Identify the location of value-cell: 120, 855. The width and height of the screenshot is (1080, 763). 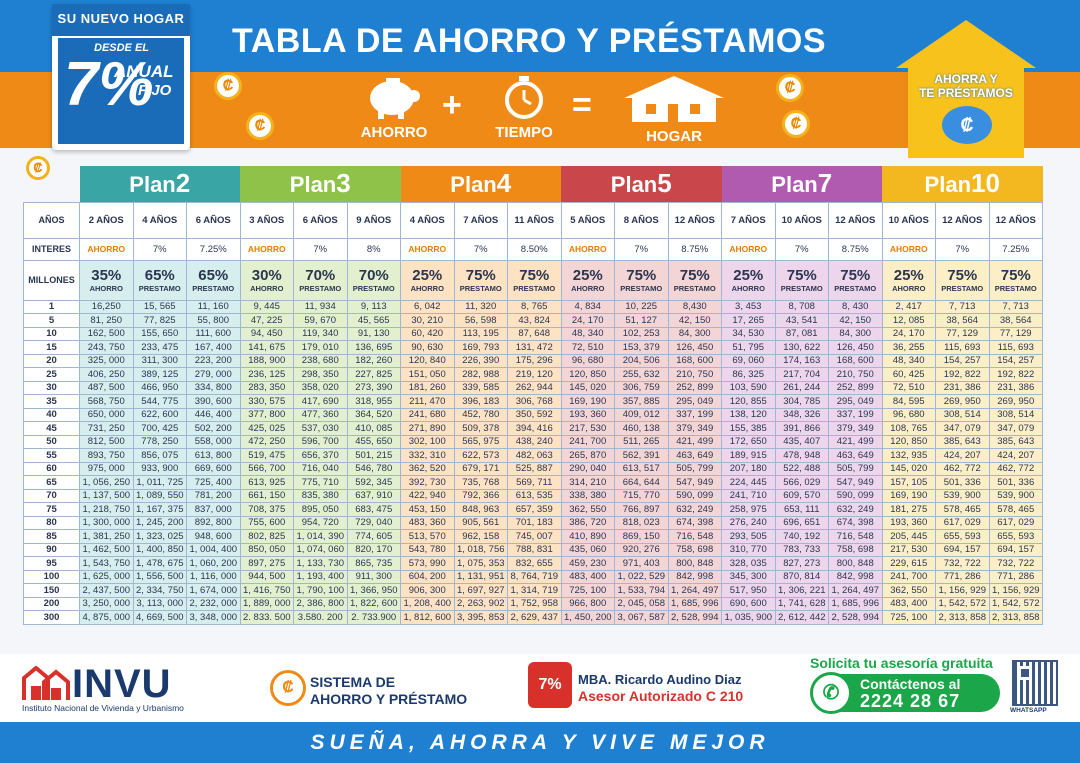
(748, 401).